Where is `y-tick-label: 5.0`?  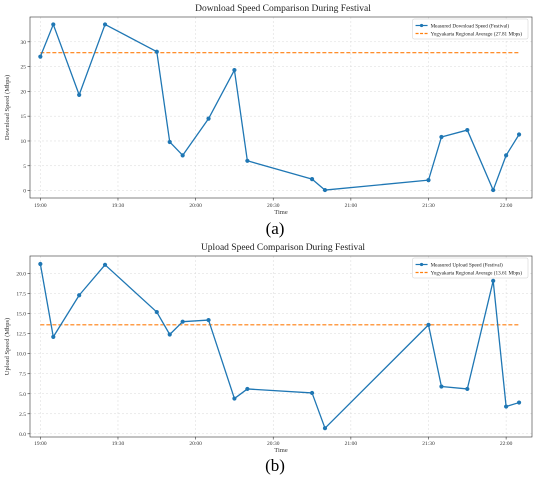
y-tick-label: 5.0 is located at coordinates (22, 395).